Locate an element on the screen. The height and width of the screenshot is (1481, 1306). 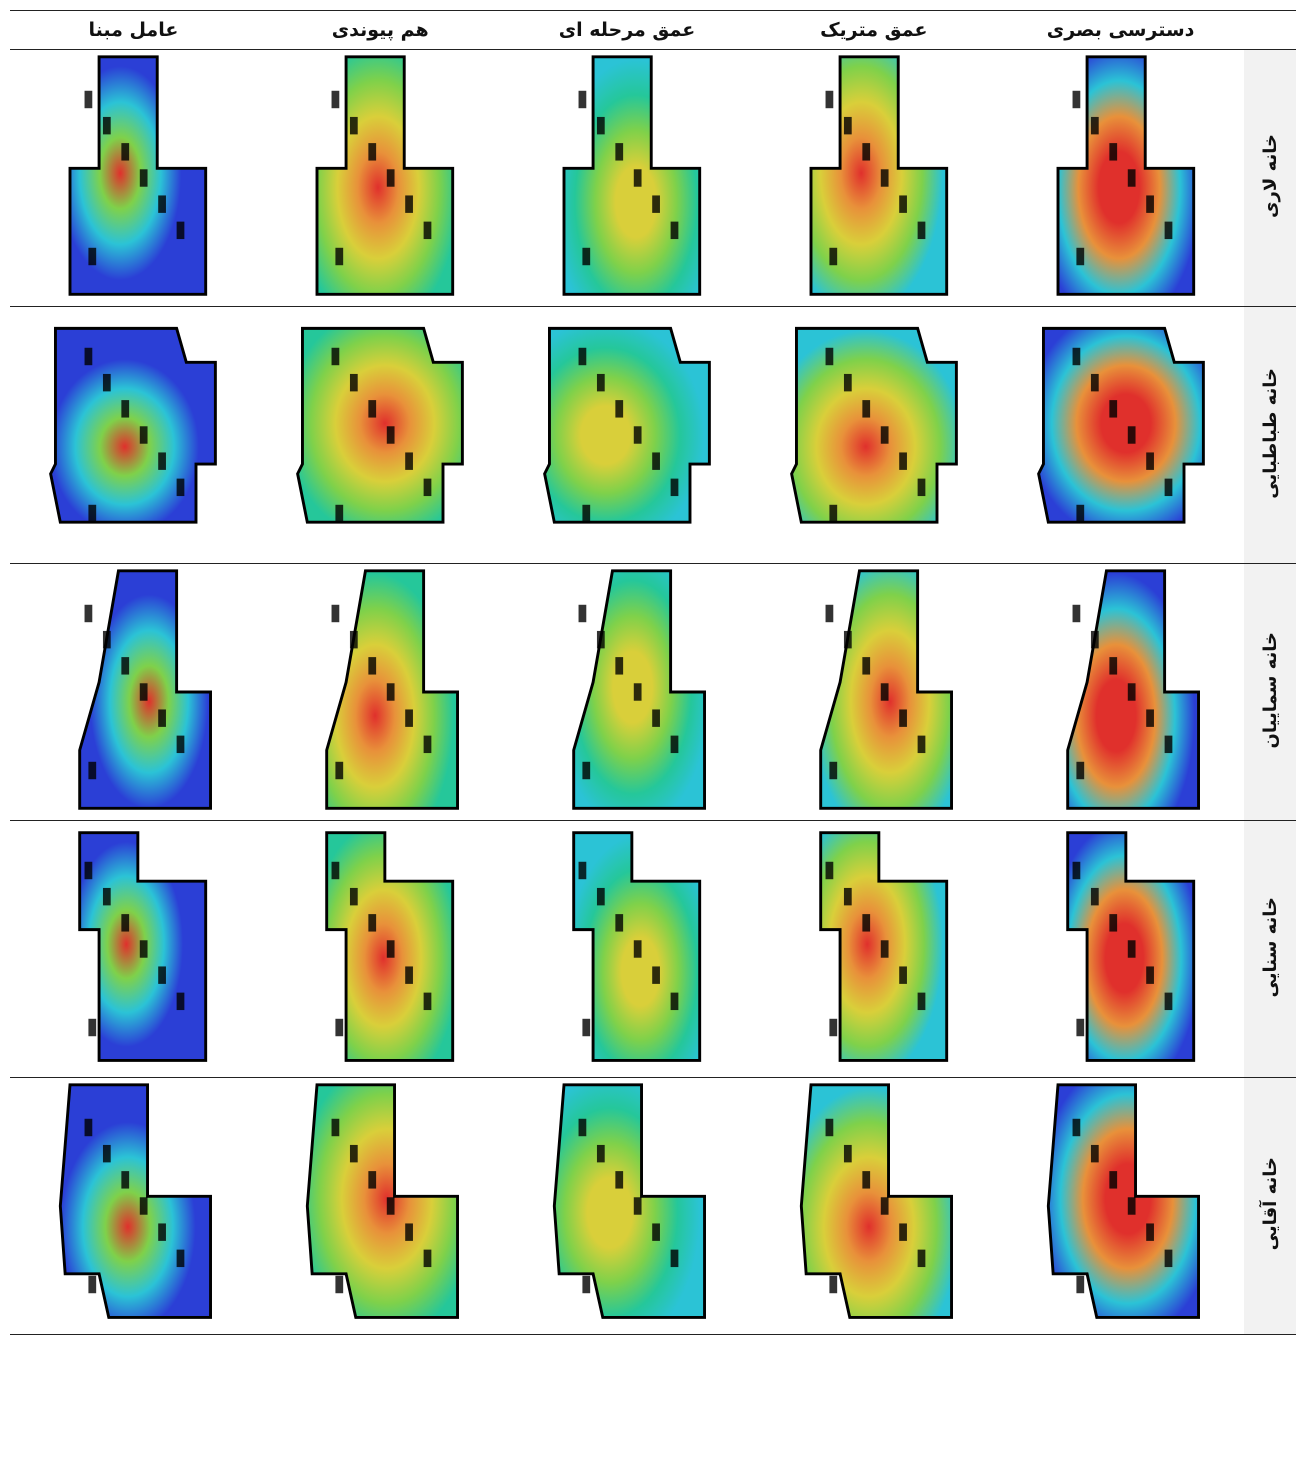
column-header-metric-depth: عمق متریک is located at coordinates (874, 30).